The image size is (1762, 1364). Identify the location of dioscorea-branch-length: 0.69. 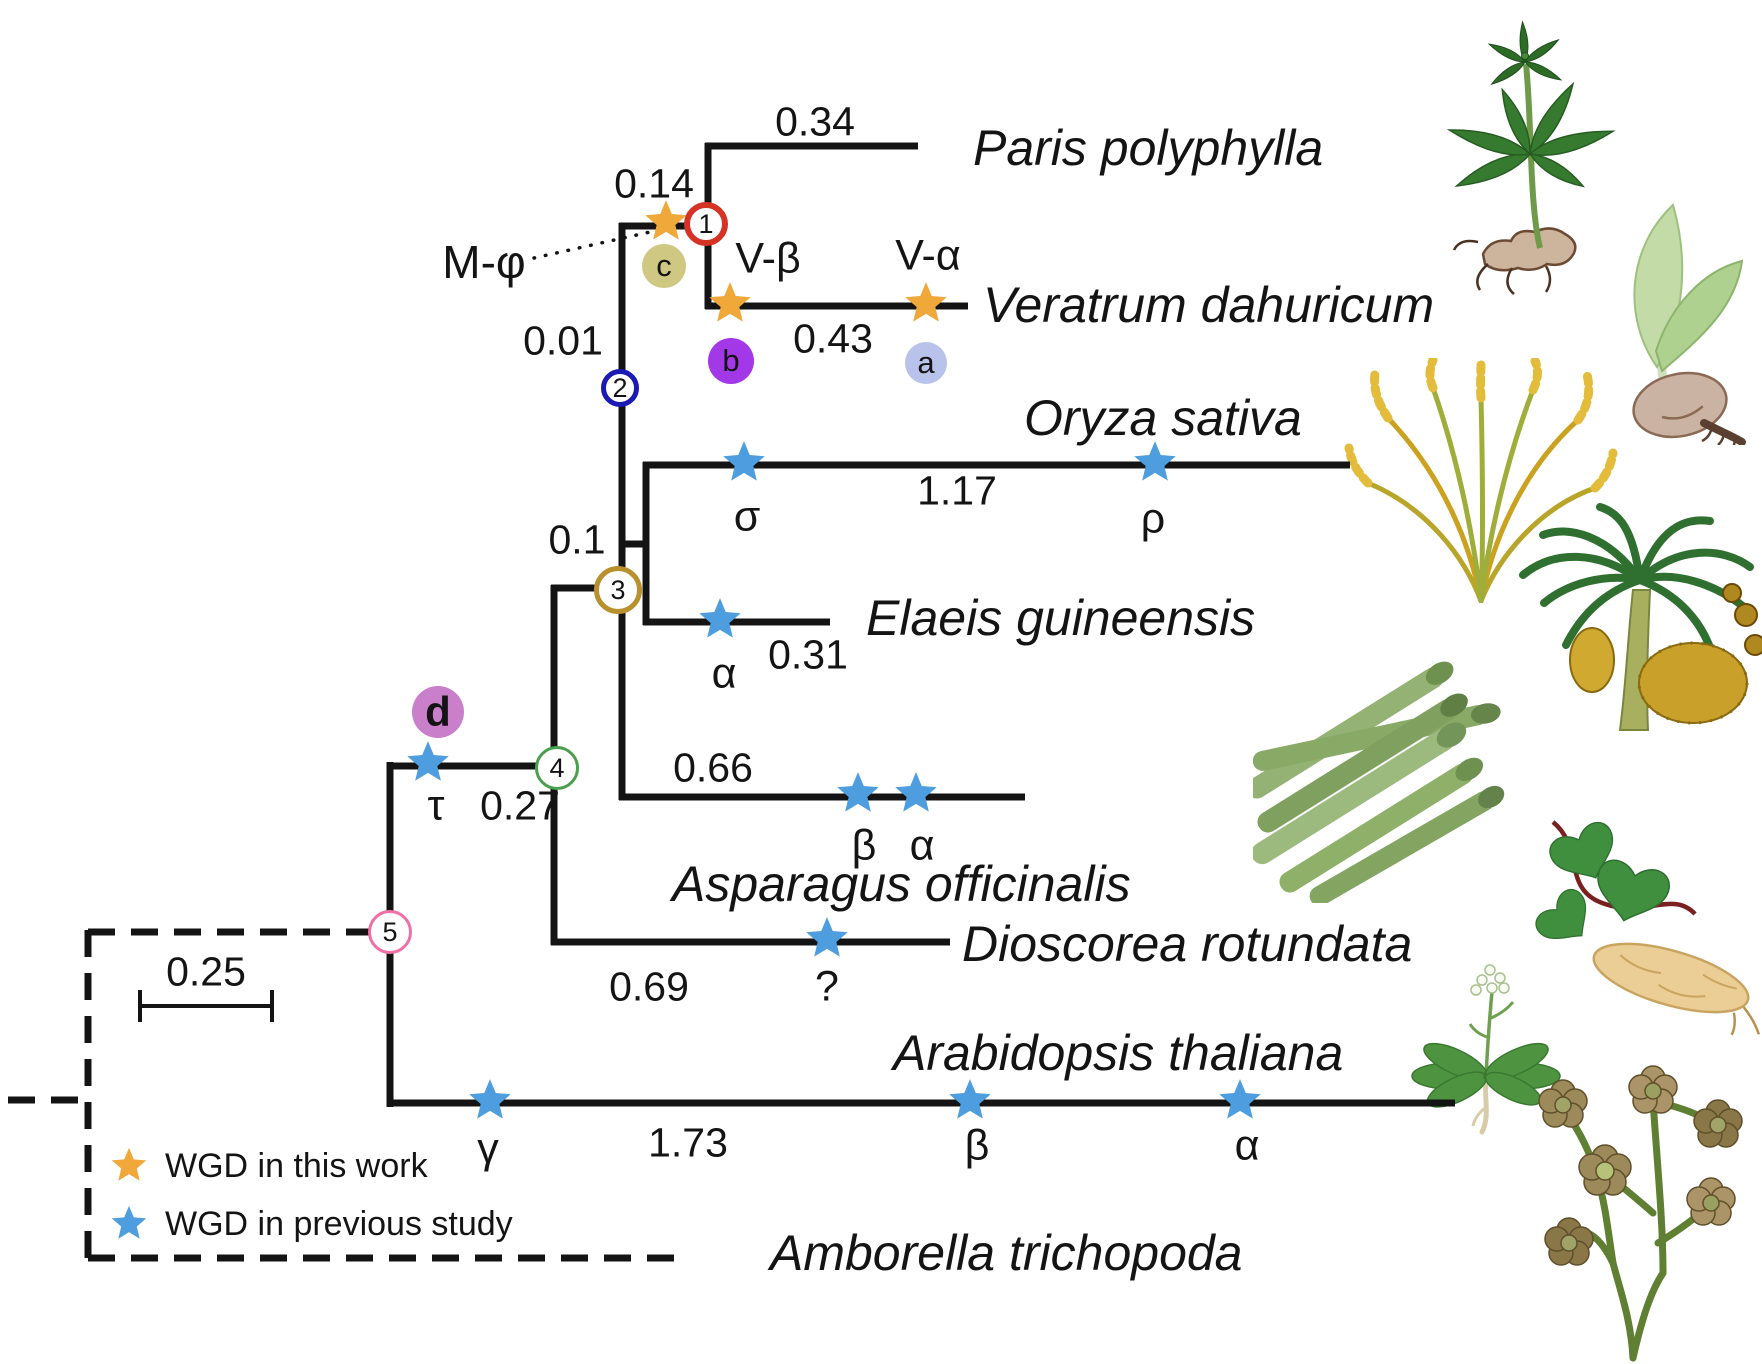
(649, 986).